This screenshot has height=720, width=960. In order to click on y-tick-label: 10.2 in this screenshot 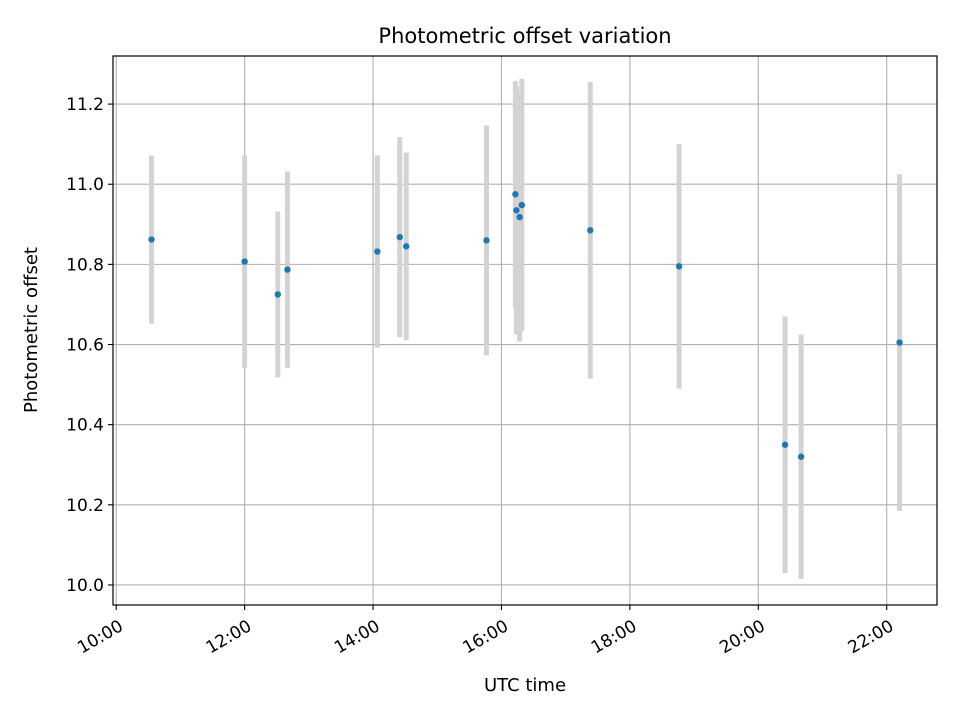, I will do `click(85, 506)`.